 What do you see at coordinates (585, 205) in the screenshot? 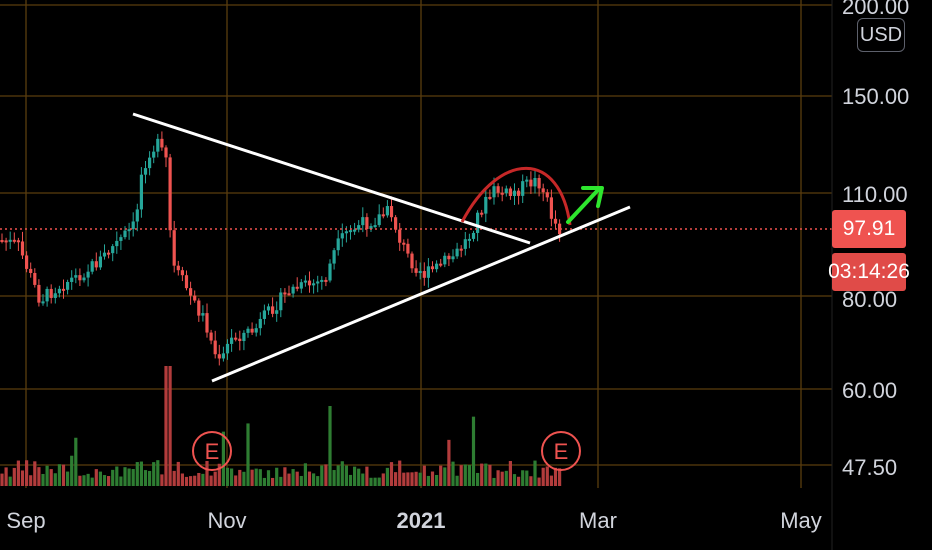
I see `bullish-arrow` at bounding box center [585, 205].